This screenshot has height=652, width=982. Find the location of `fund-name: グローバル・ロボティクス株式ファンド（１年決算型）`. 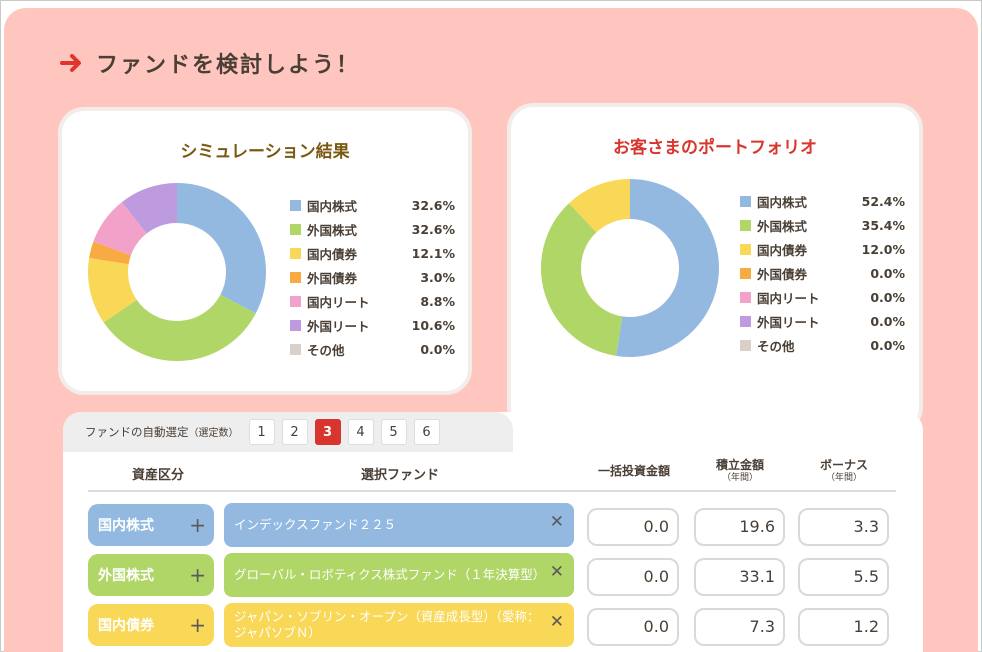

fund-name: グローバル・ロボティクス株式ファンド（１年決算型） is located at coordinates (390, 574).